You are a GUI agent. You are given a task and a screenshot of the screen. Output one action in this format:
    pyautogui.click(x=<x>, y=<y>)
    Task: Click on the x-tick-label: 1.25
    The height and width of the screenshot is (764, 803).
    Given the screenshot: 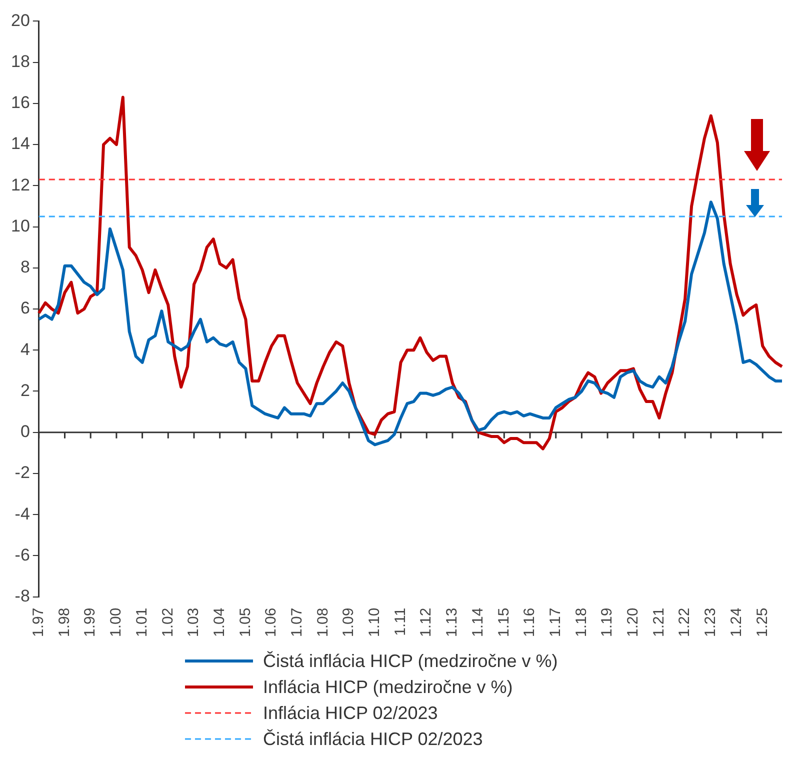 What is the action you would take?
    pyautogui.click(x=762, y=623)
    